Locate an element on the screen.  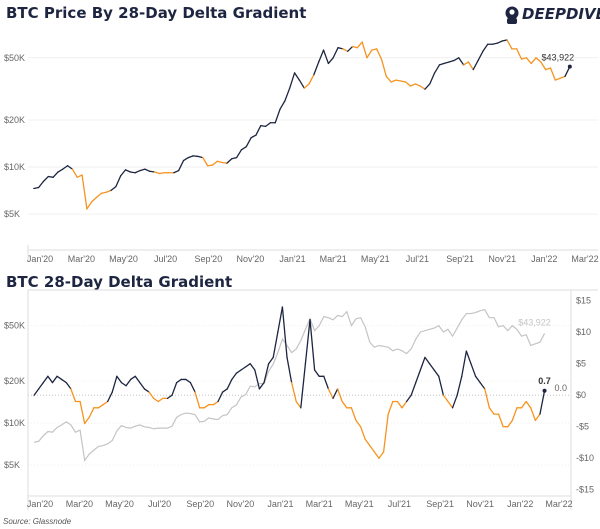
source-note: Source: Glassnode is located at coordinates (37, 521).